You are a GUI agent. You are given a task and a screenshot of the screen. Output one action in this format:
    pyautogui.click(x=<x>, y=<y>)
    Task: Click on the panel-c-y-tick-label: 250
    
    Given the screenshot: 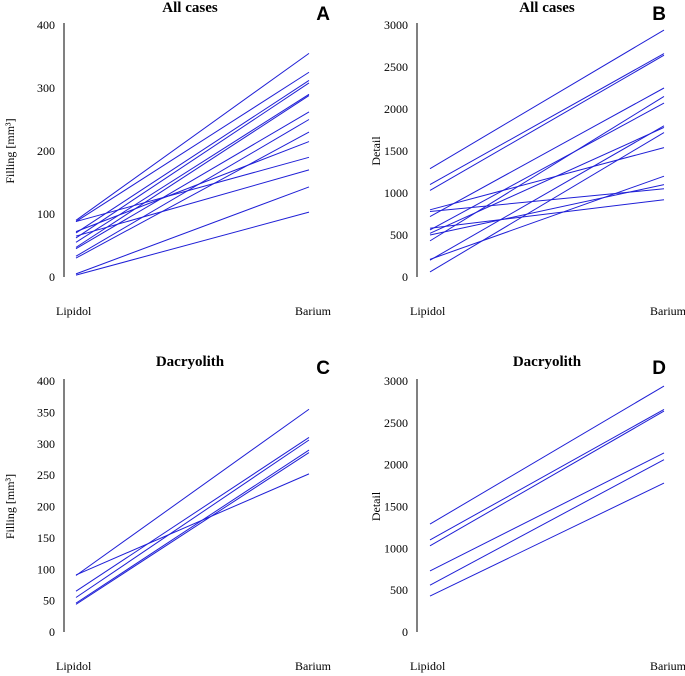 What is the action you would take?
    pyautogui.click(x=46, y=475)
    